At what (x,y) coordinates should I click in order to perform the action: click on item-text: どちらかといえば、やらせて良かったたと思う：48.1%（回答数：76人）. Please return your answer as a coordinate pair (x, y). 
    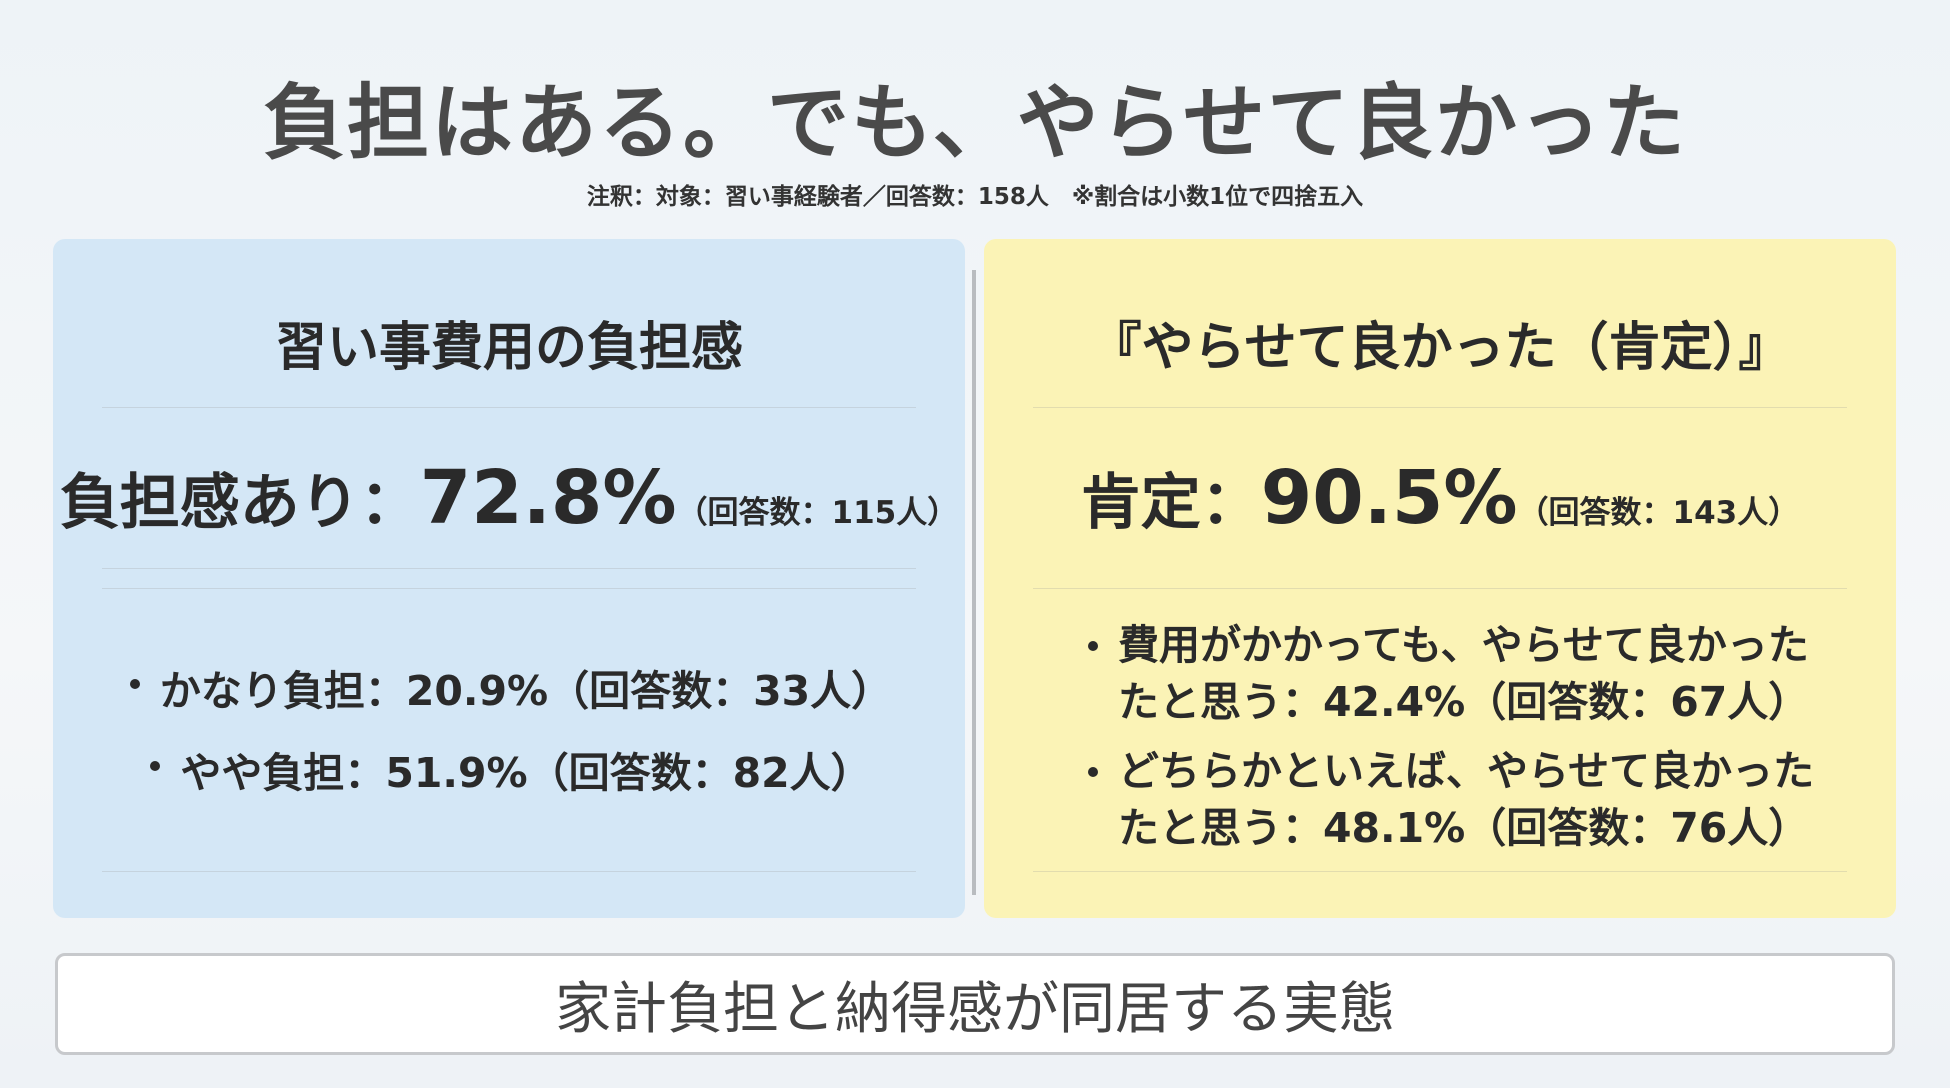
    Looking at the image, I should click on (1466, 799).